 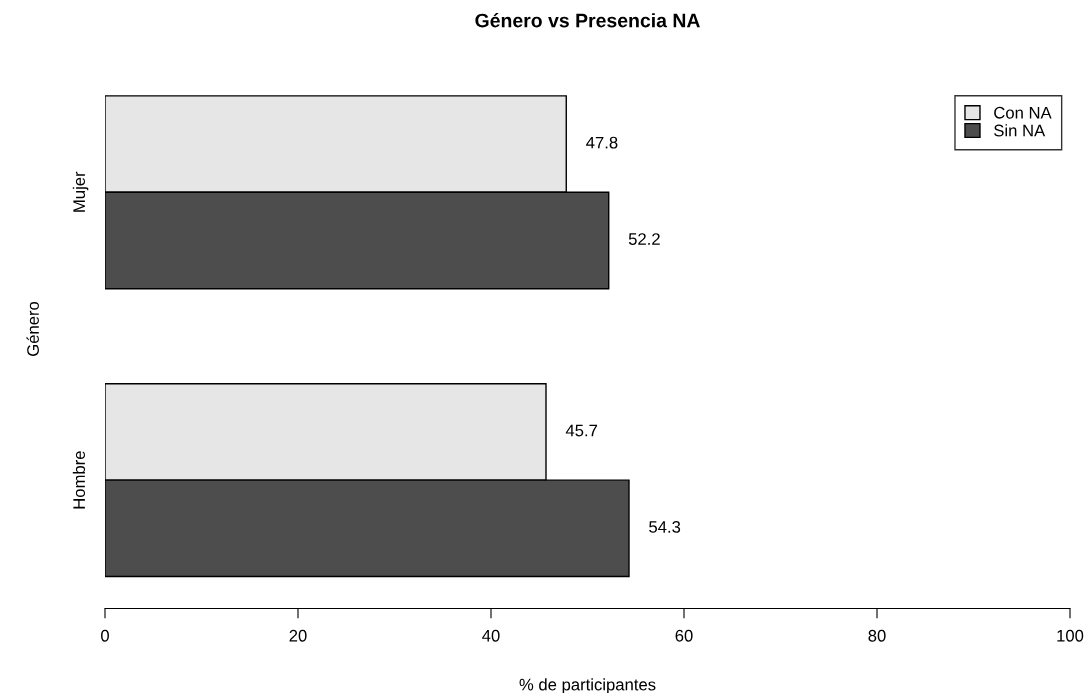 What do you see at coordinates (491, 635) in the screenshot?
I see `x-tick-label: 40` at bounding box center [491, 635].